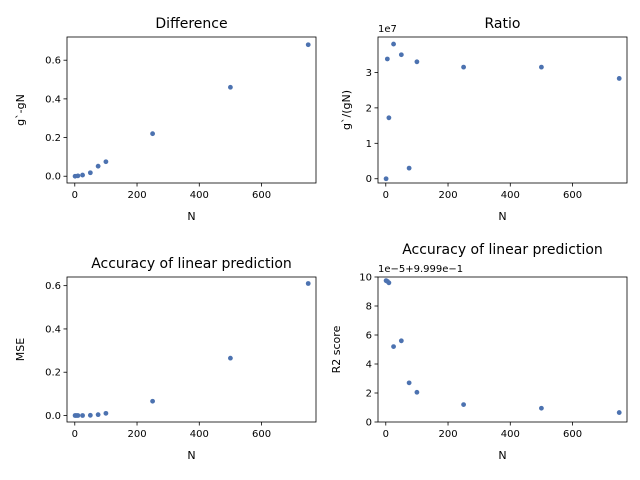  What do you see at coordinates (369, 365) in the screenshot?
I see `y-tick-label: 4` at bounding box center [369, 365].